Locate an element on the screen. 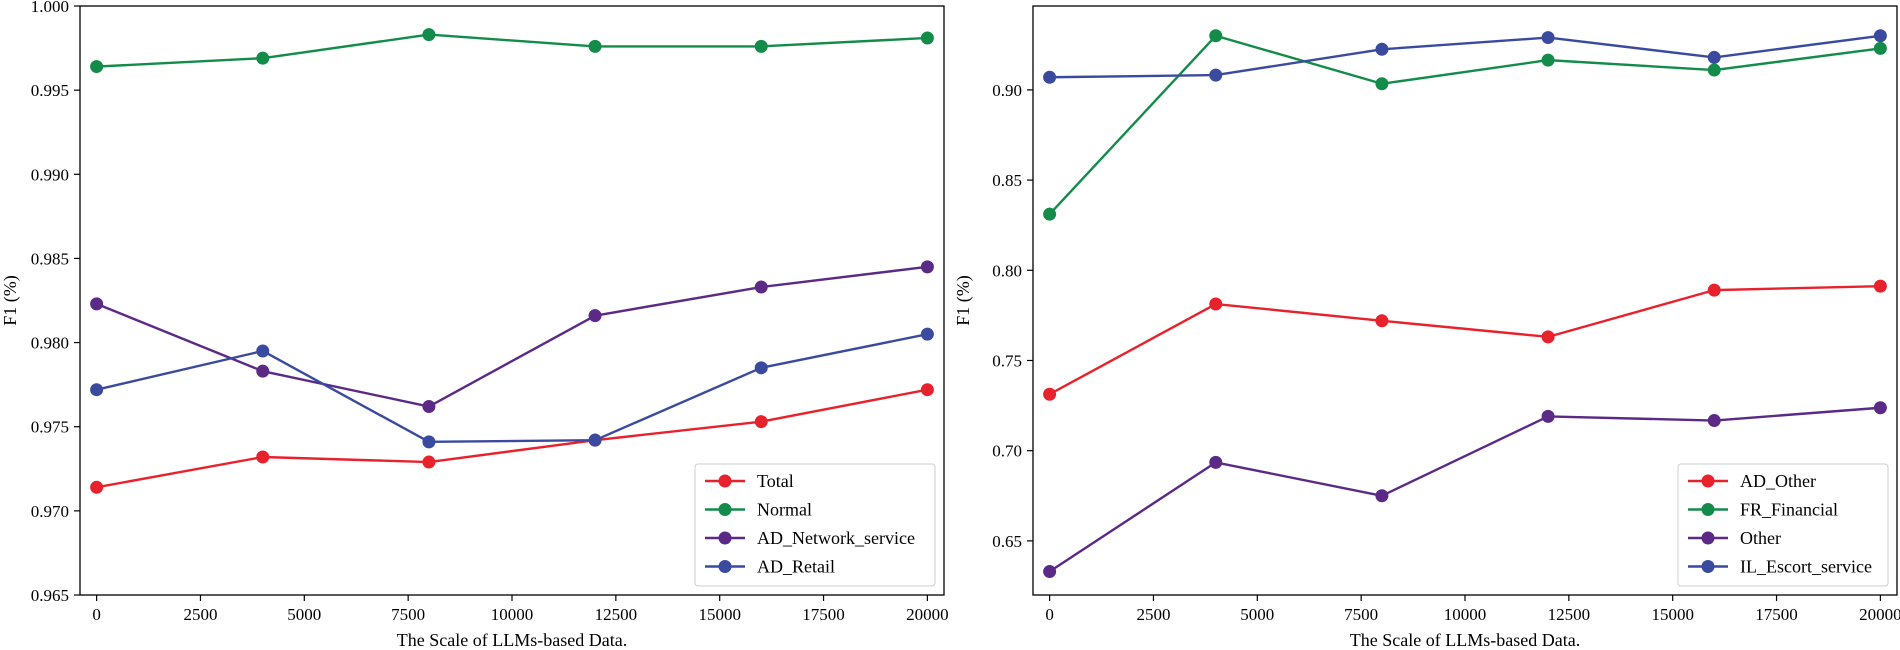 The image size is (1900, 650). y-tick-label: 0.70 is located at coordinates (1007, 451).